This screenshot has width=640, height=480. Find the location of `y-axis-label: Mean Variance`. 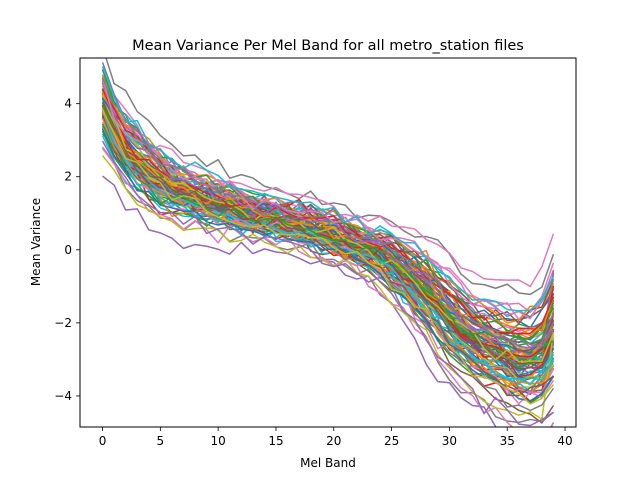

y-axis-label: Mean Variance is located at coordinates (36, 242).